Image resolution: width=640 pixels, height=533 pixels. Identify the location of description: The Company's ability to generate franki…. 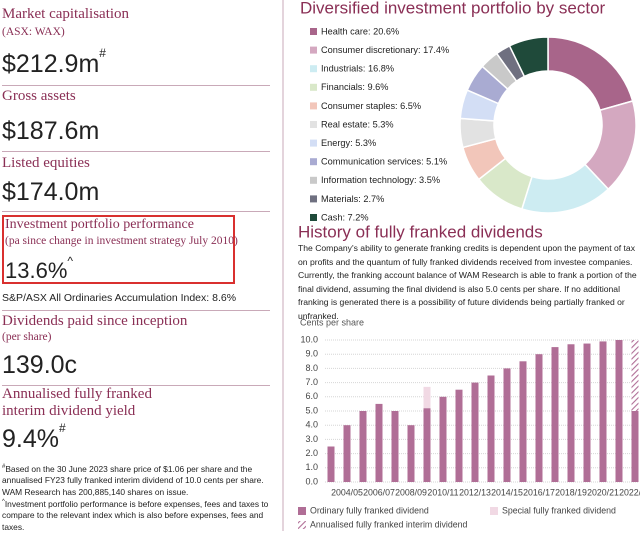
(467, 282).